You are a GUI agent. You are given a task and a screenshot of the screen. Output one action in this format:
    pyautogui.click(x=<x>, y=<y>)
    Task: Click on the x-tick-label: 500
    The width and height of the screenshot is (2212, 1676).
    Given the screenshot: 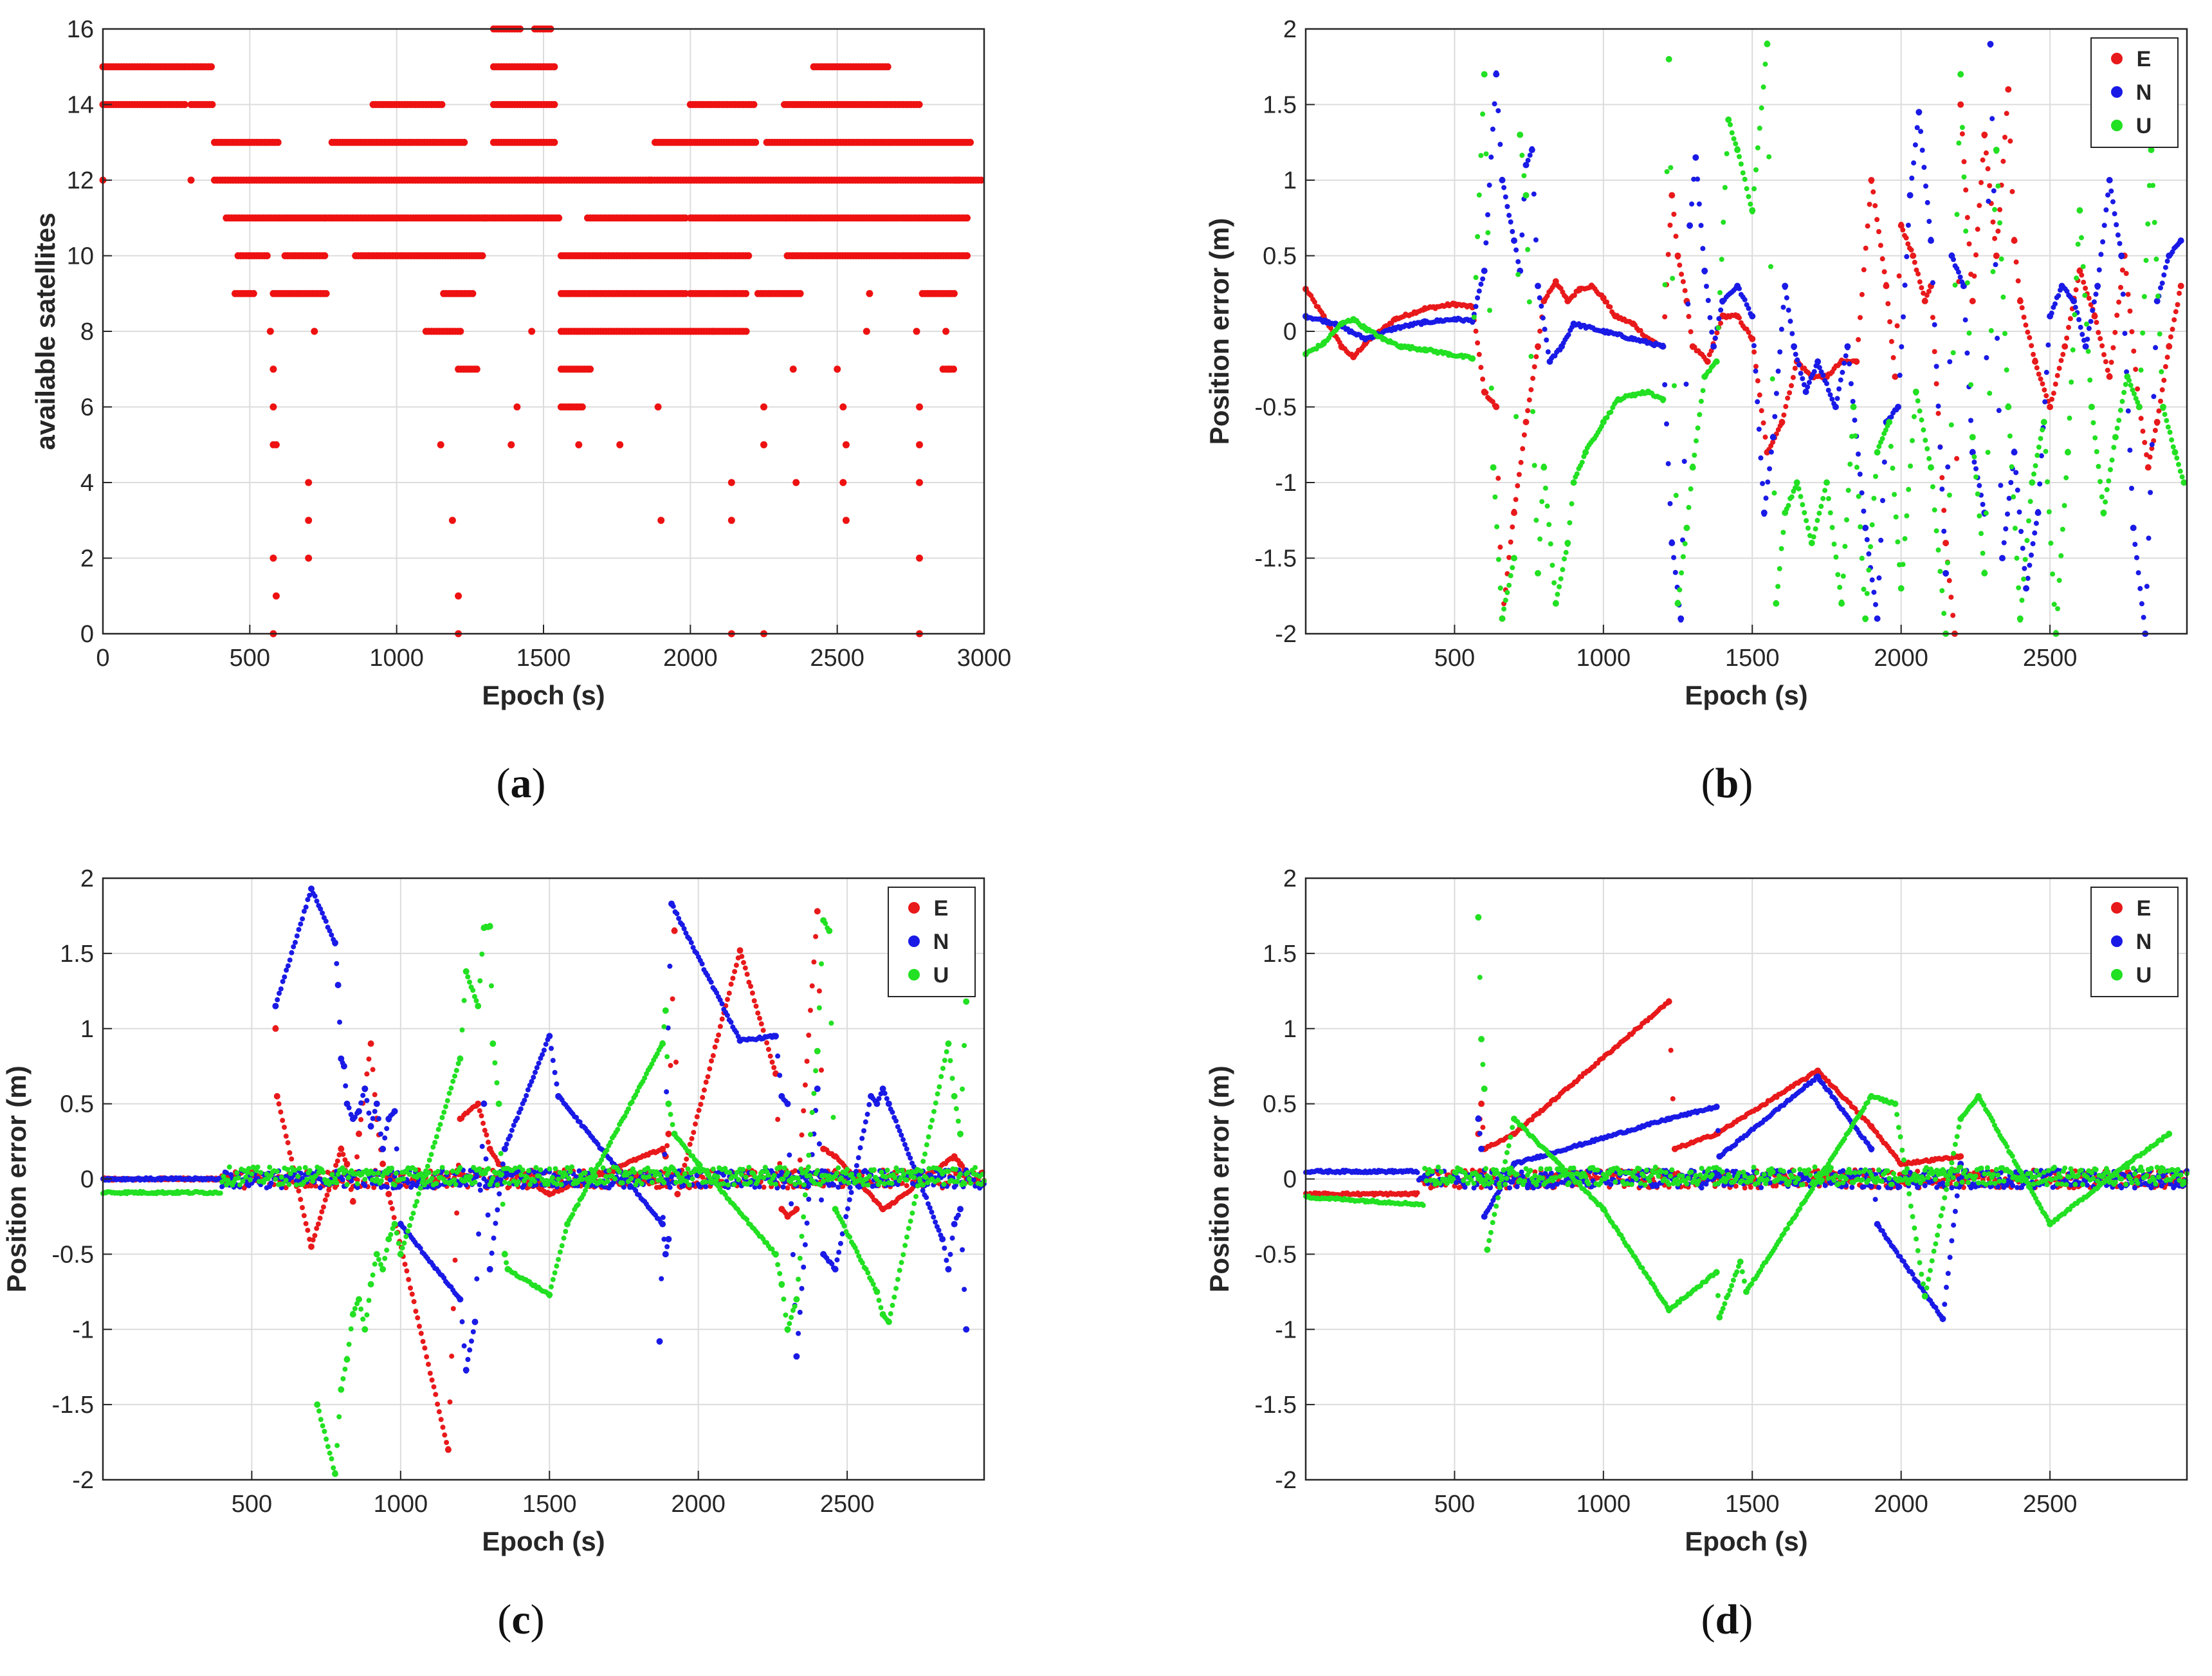 What is the action you would take?
    pyautogui.click(x=250, y=658)
    